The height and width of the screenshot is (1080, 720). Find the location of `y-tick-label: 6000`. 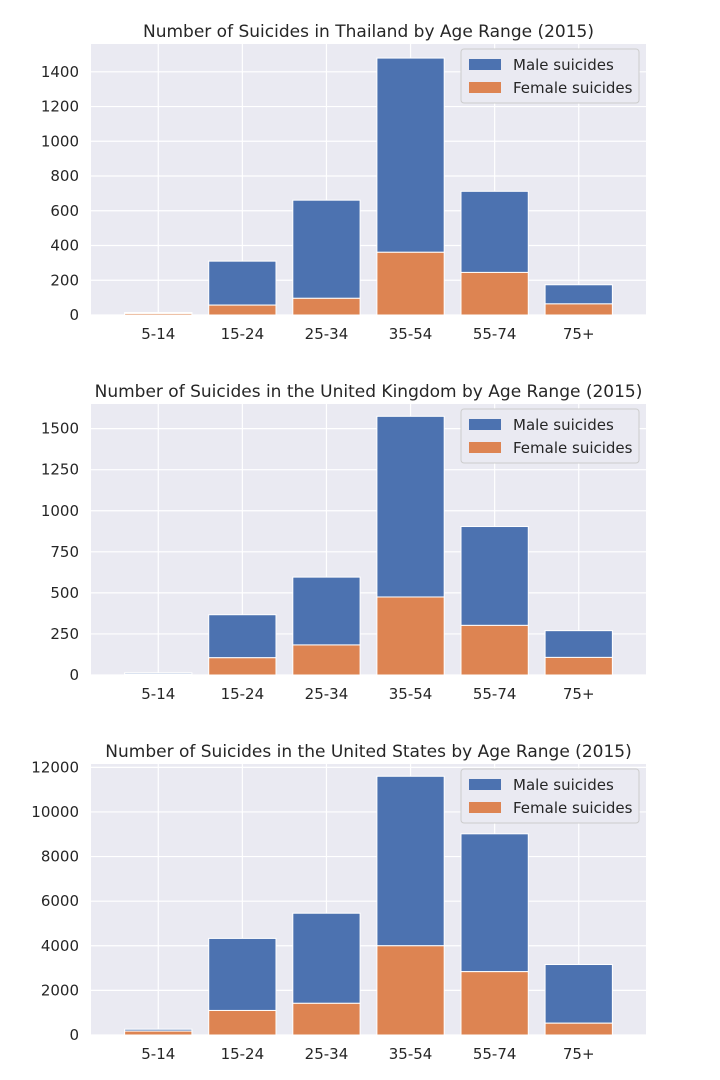

y-tick-label: 6000 is located at coordinates (60, 901).